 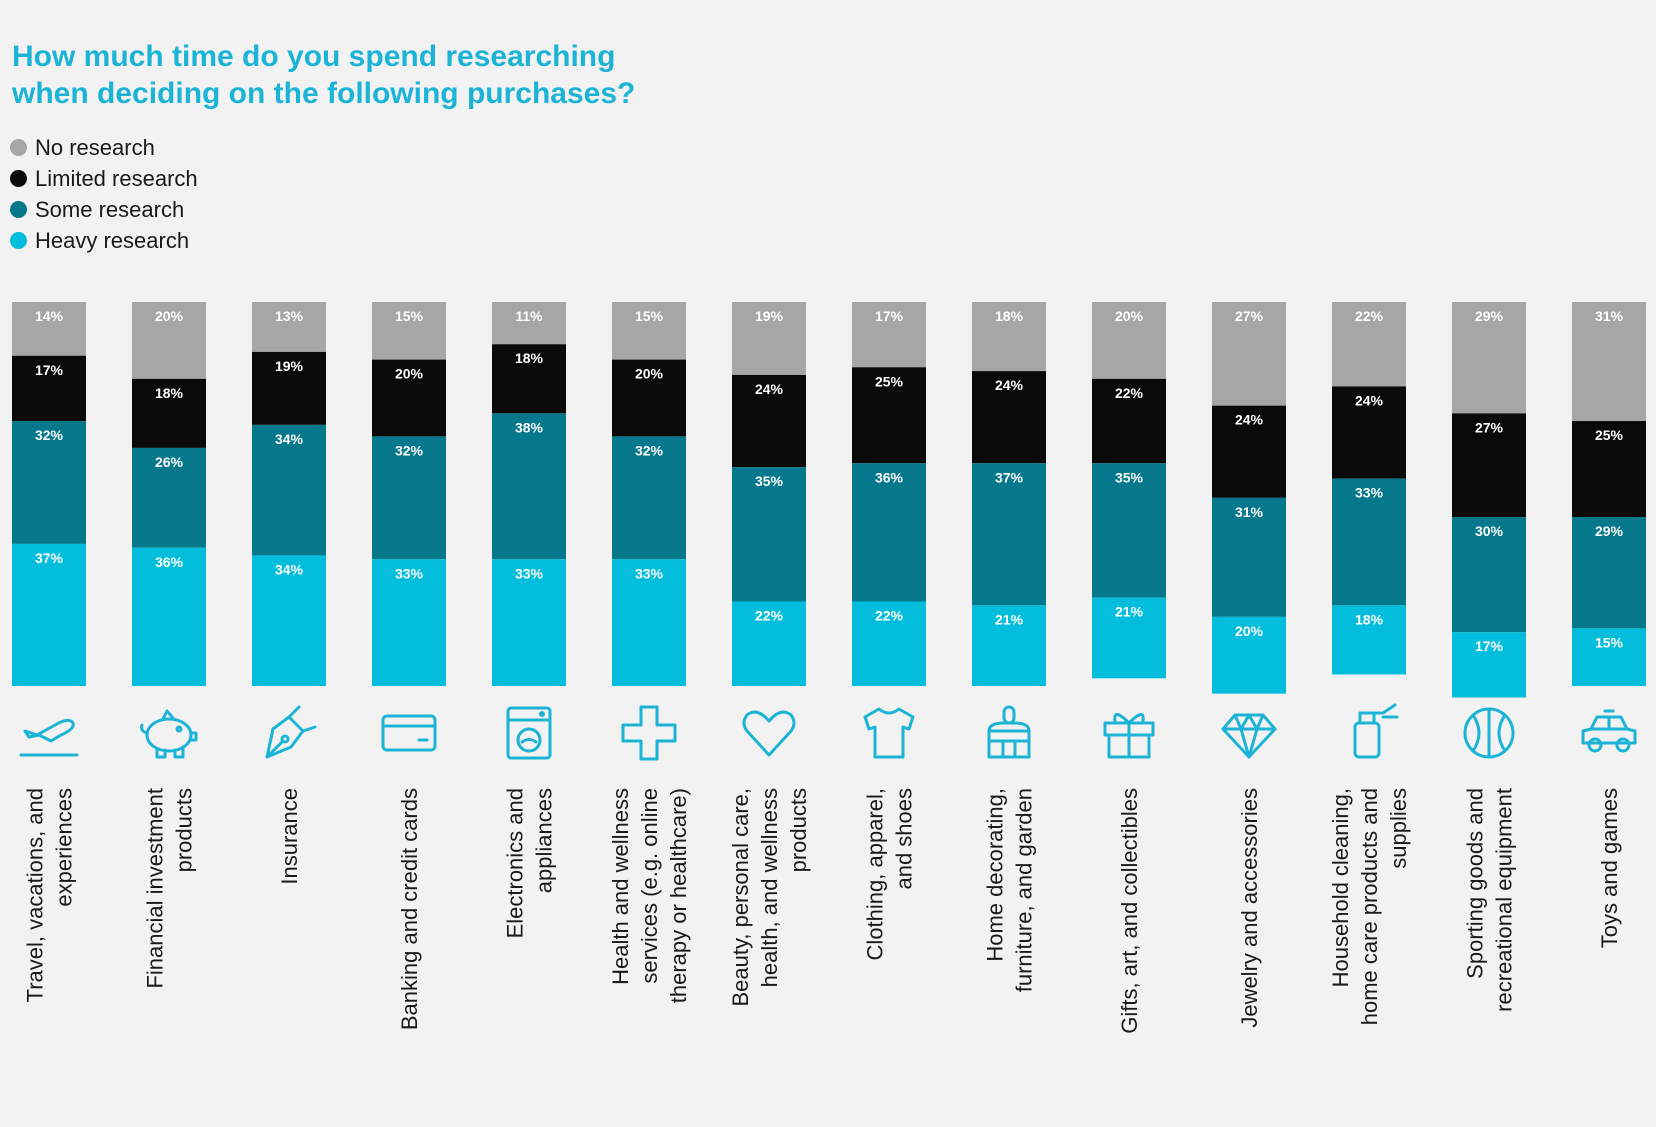 I want to click on gift-icon, so click(x=1129, y=736).